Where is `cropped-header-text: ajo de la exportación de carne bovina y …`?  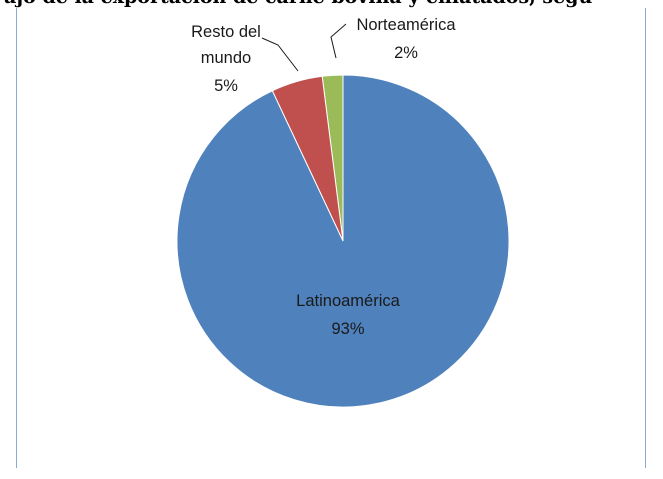
cropped-header-text: ajo de la exportación de carne bovina y … is located at coordinates (298, 4).